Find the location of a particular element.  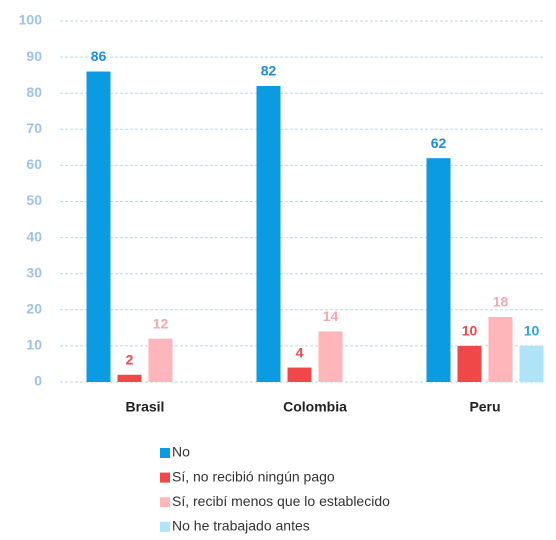

y-tick-label: 70 is located at coordinates (34, 128).